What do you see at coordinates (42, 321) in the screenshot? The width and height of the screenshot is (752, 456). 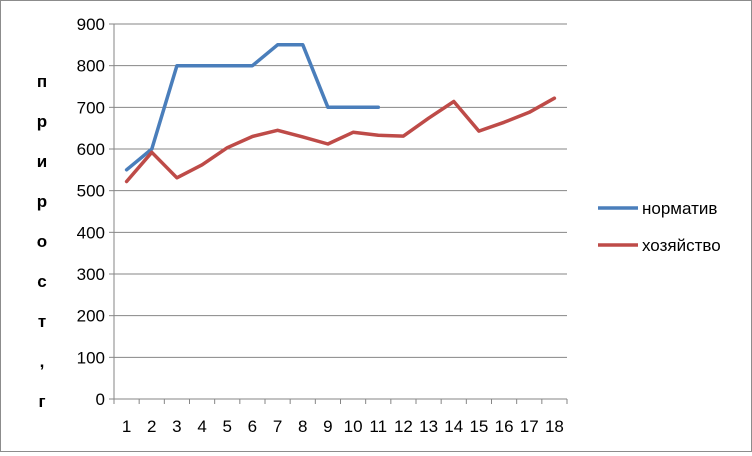 I see `y-axis-label-char: т` at bounding box center [42, 321].